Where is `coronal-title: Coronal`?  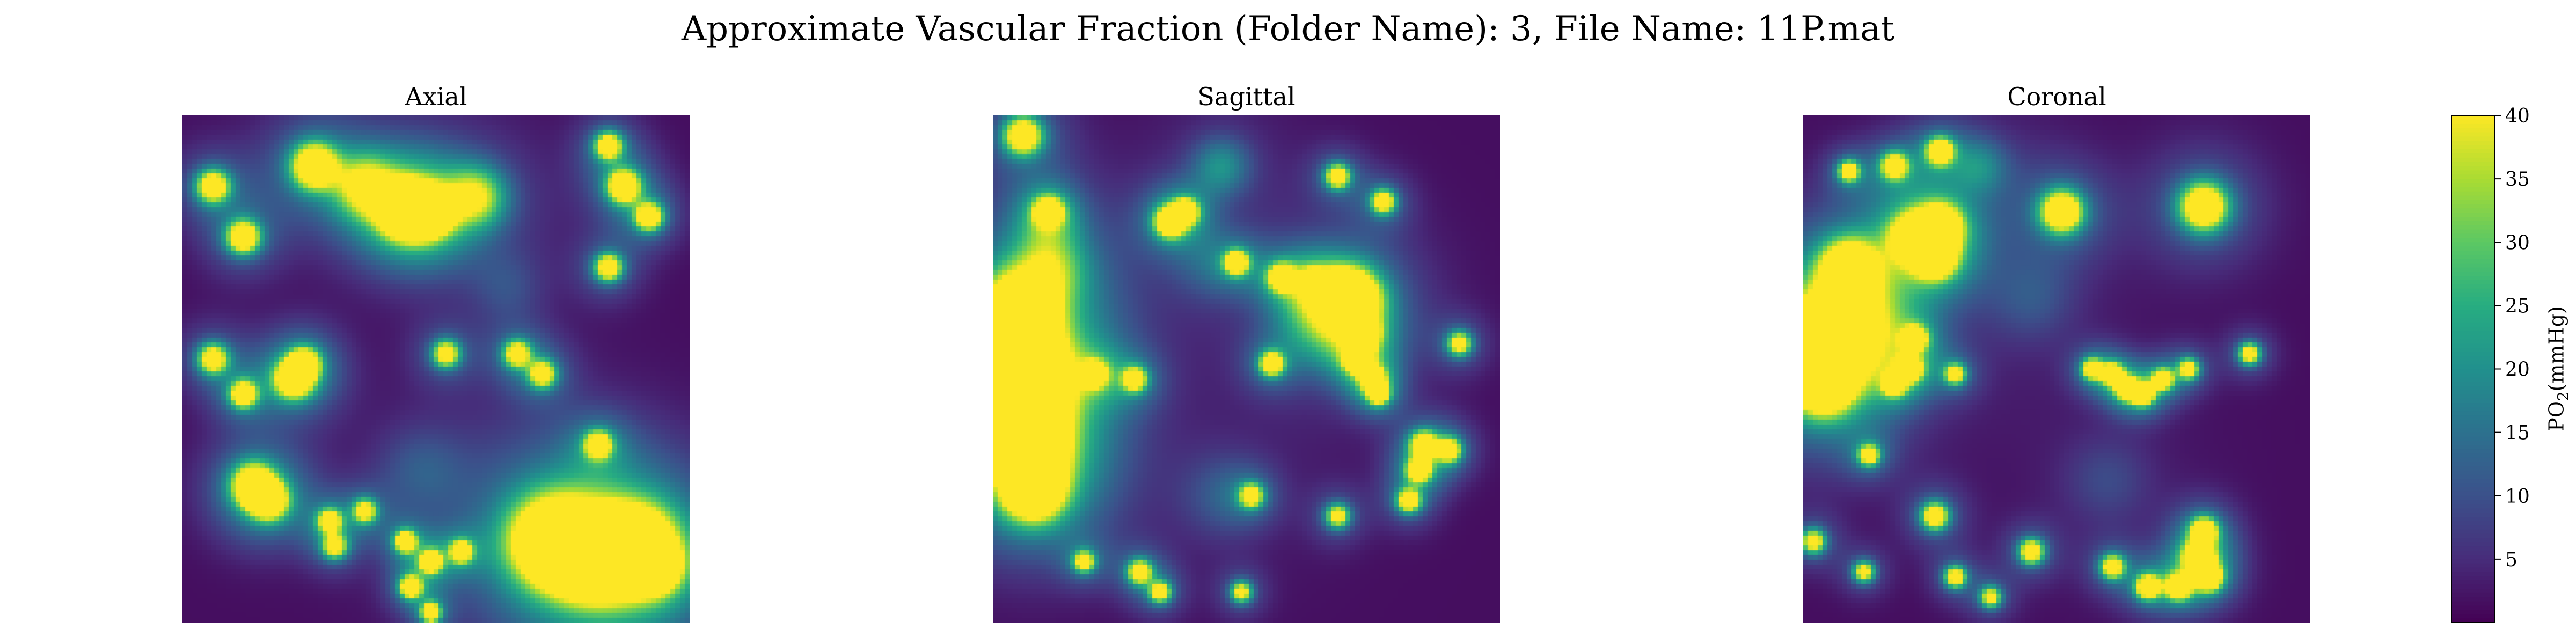
coronal-title: Coronal is located at coordinates (2056, 96).